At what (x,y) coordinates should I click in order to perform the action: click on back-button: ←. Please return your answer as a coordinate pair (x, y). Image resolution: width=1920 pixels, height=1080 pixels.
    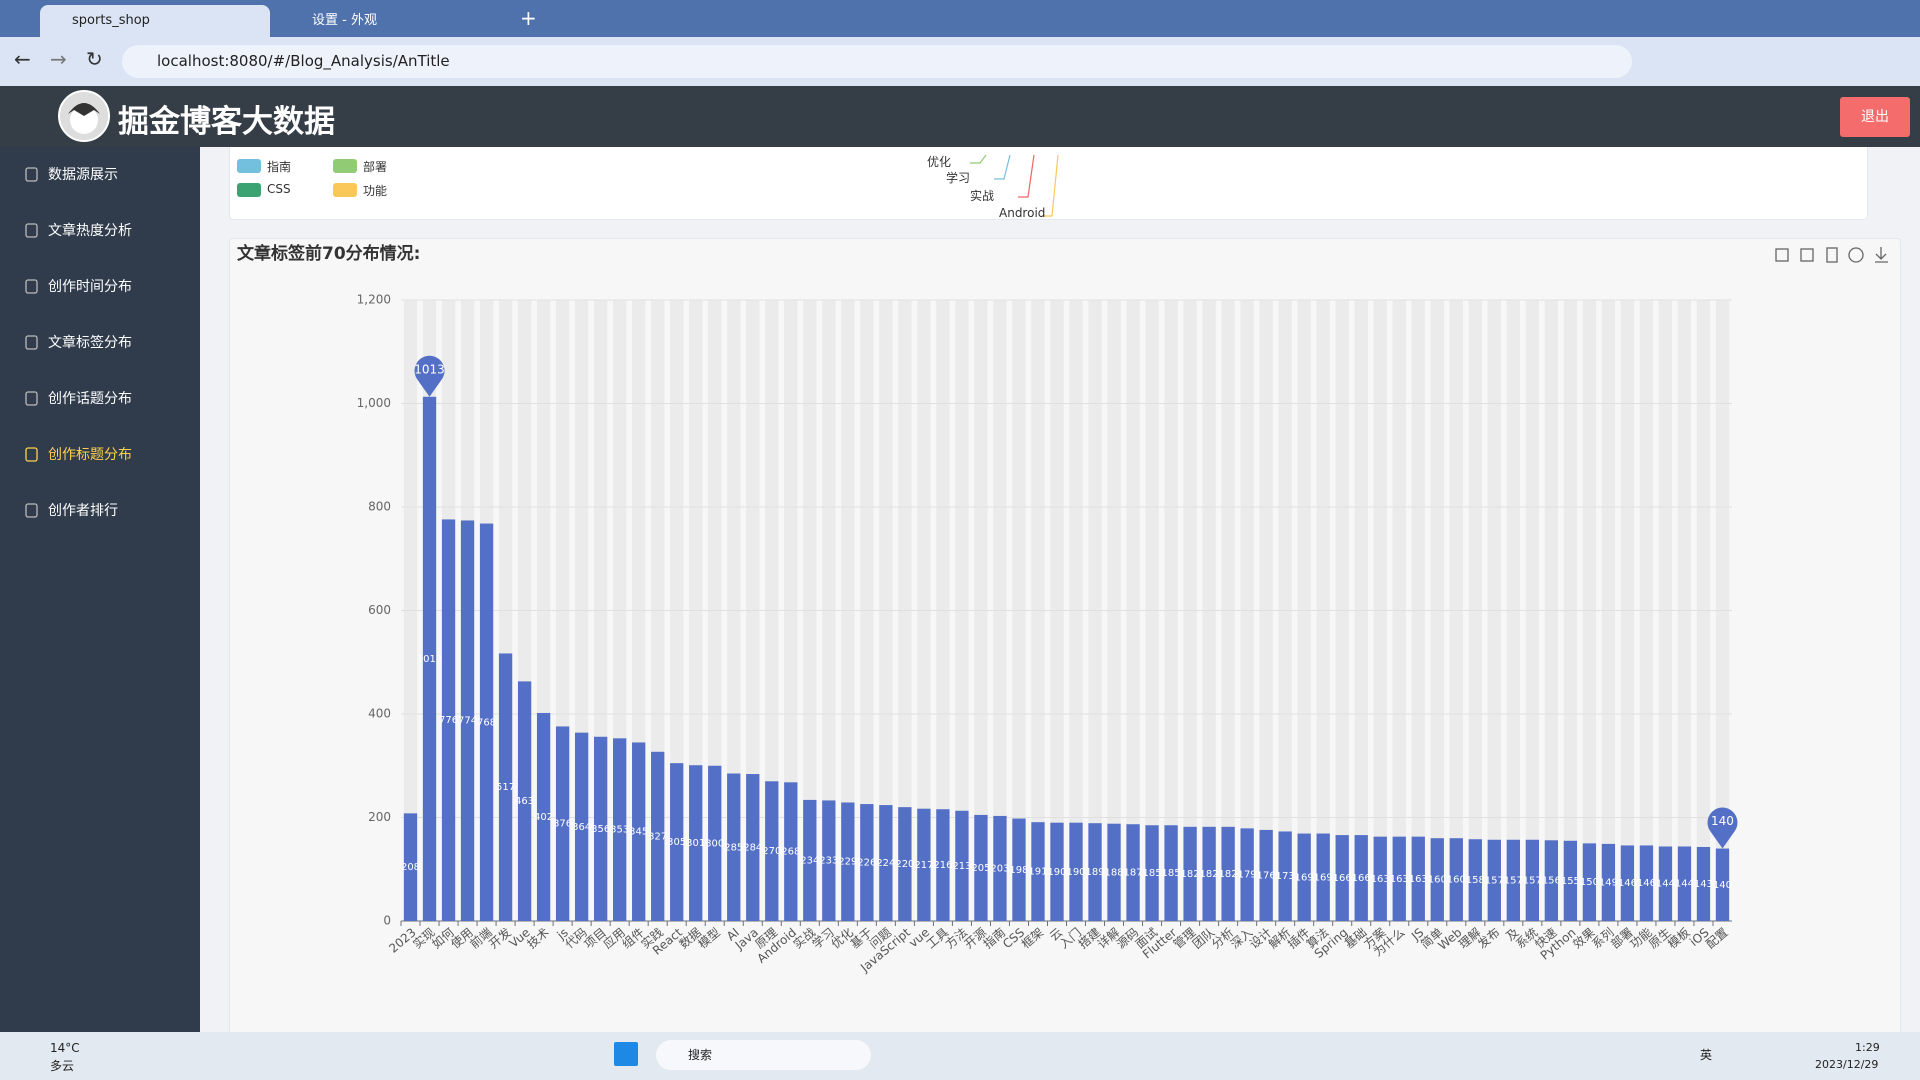
    Looking at the image, I should click on (22, 59).